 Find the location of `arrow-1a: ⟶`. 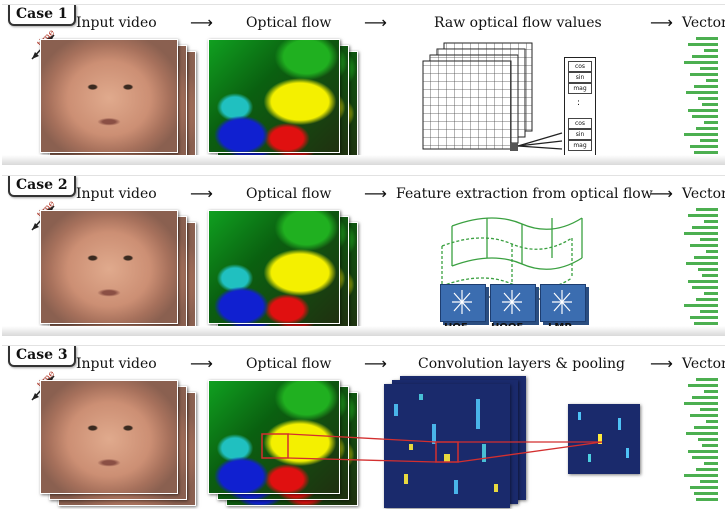

arrow-1a: ⟶ is located at coordinates (201, 22).